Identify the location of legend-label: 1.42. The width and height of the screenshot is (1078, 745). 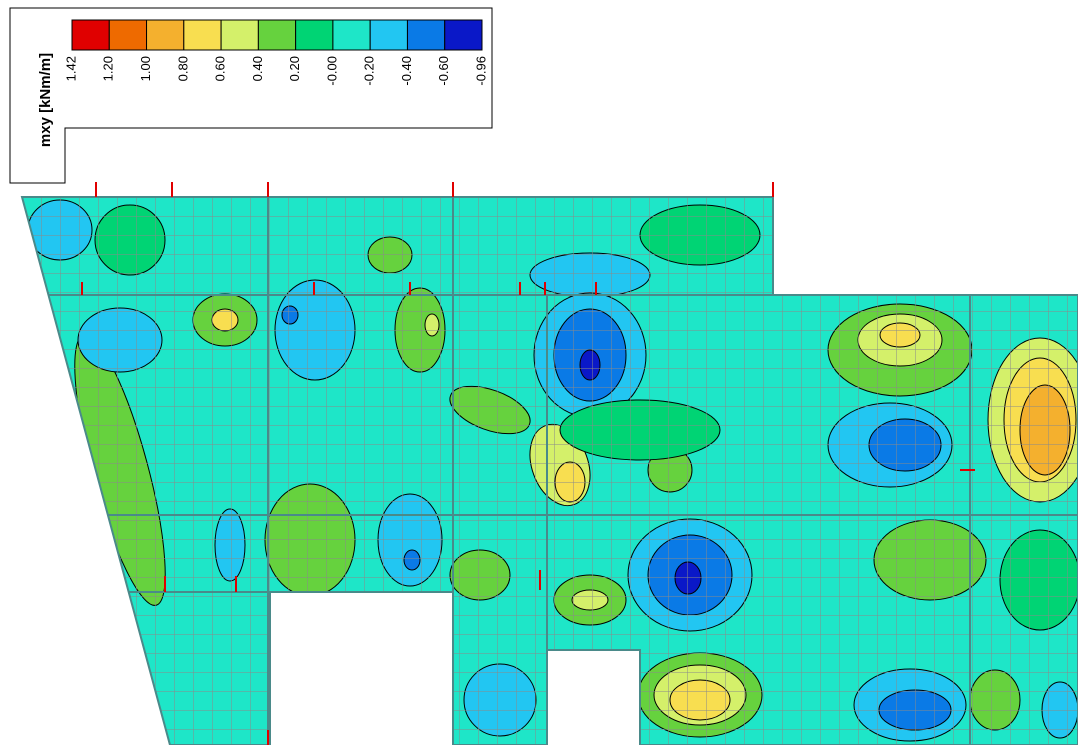
(70, 68).